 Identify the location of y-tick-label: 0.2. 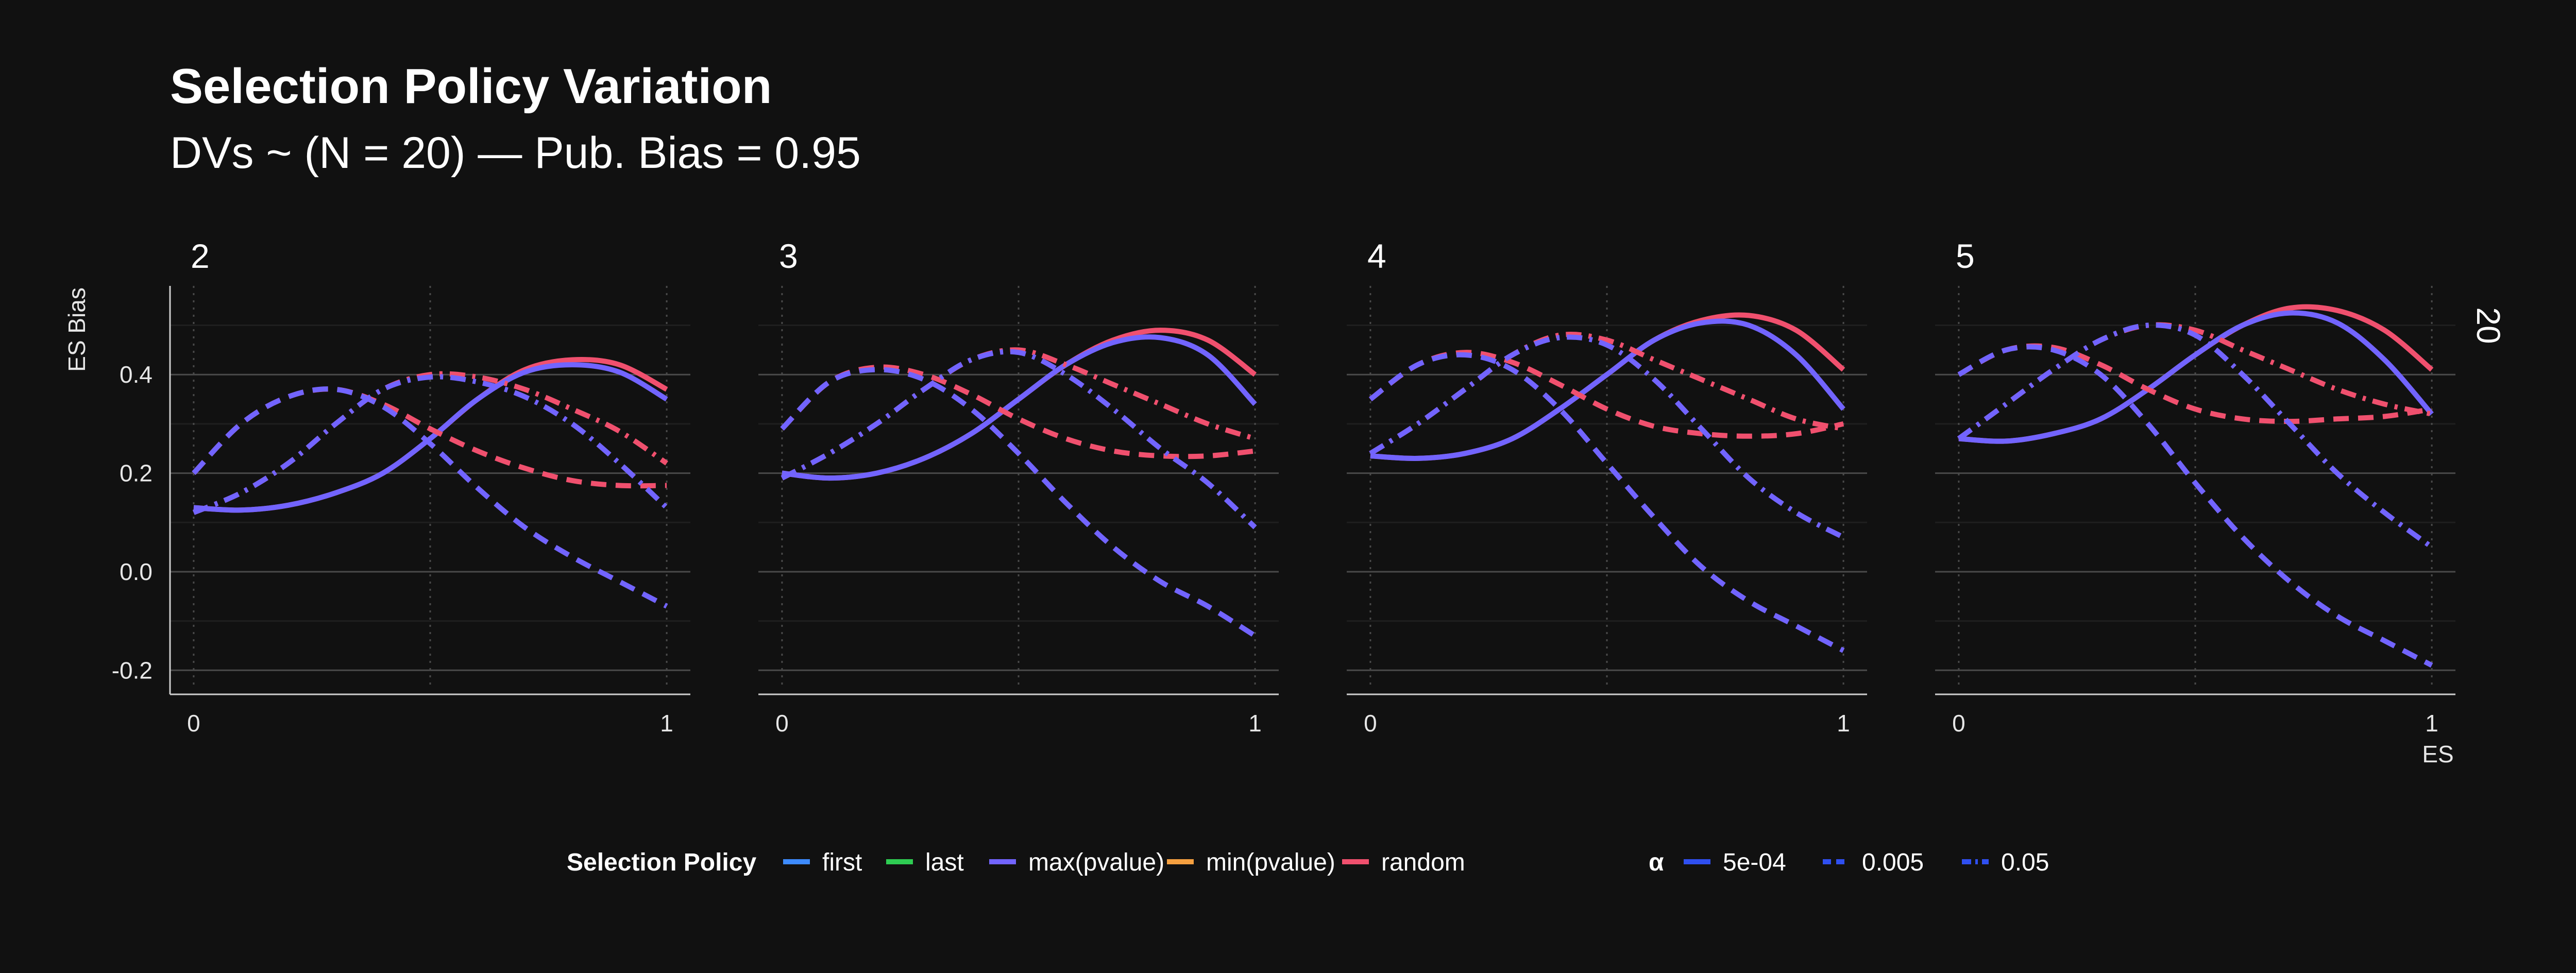
(136, 473).